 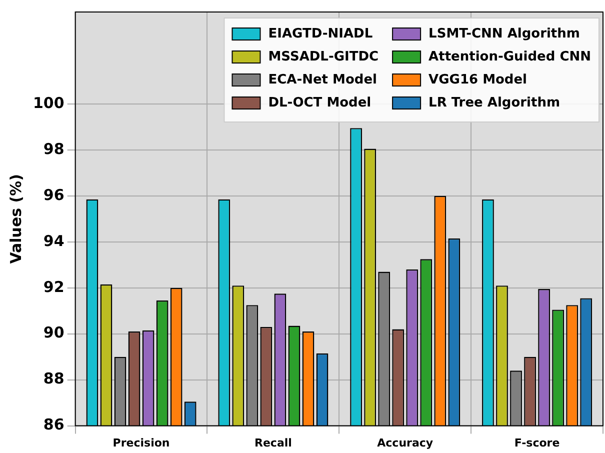 What do you see at coordinates (323, 56) in the screenshot?
I see `legend-label: MSSADL-GITDC` at bounding box center [323, 56].